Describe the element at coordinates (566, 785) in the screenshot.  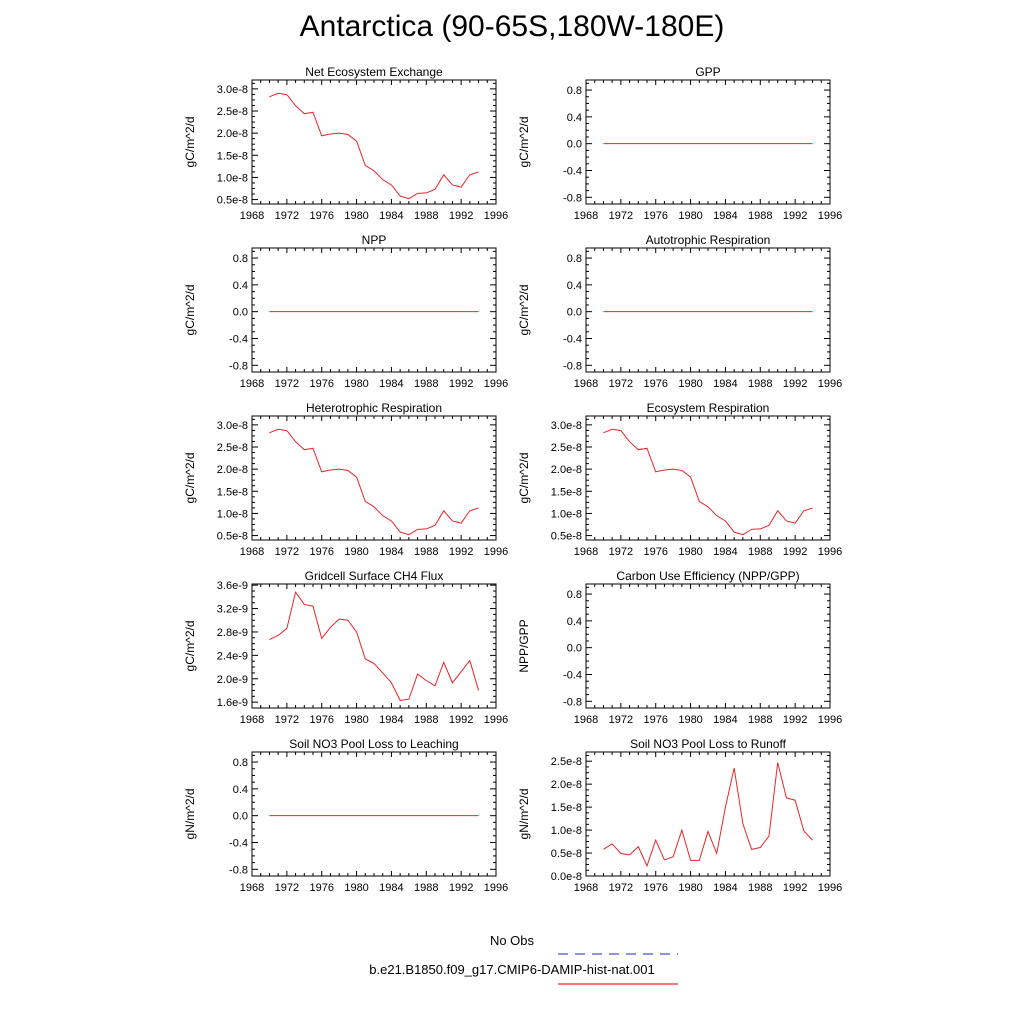
I see `y-tick-label: 2.0e-8` at that location.